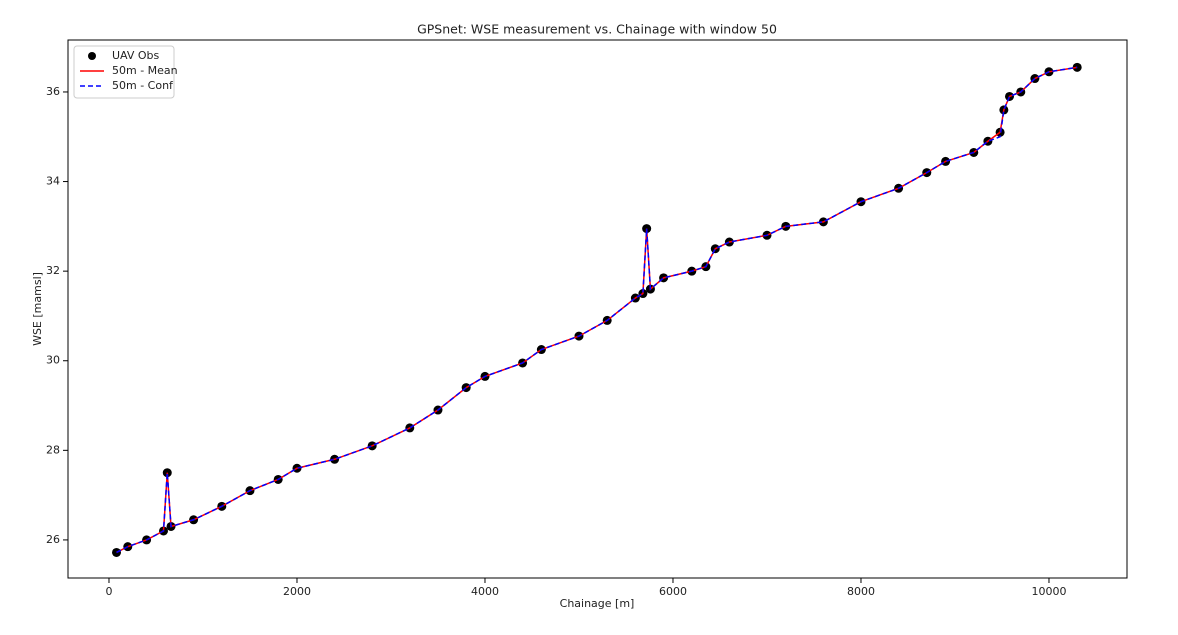  I want to click on y-tick-label: 28, so click(53, 449).